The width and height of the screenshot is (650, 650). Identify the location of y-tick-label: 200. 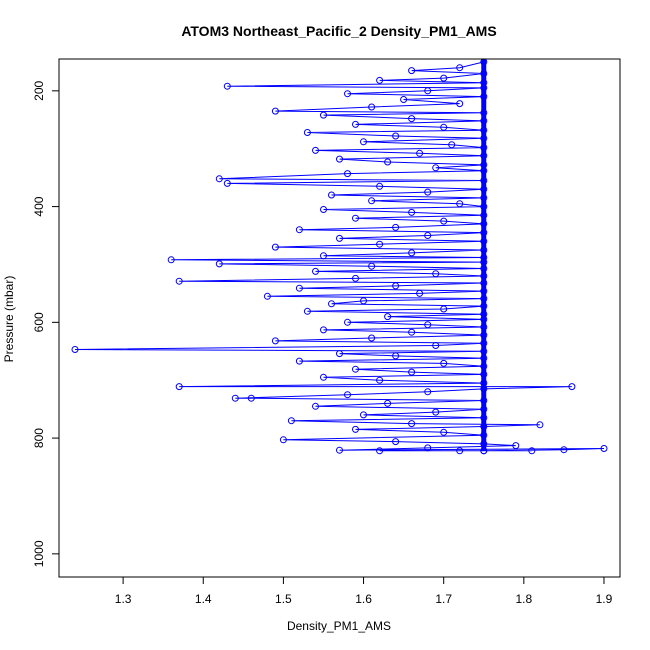
(39, 91).